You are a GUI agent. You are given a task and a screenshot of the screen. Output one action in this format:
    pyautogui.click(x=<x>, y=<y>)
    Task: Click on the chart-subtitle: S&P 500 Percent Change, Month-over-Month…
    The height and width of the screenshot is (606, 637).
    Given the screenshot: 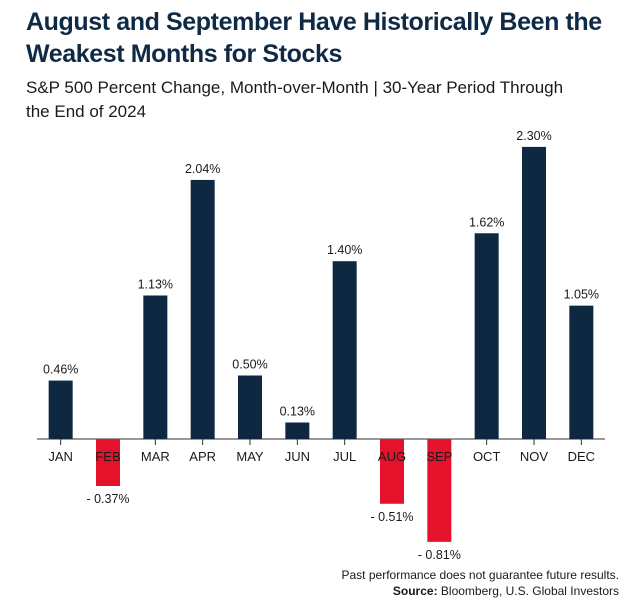 What is the action you would take?
    pyautogui.click(x=295, y=99)
    